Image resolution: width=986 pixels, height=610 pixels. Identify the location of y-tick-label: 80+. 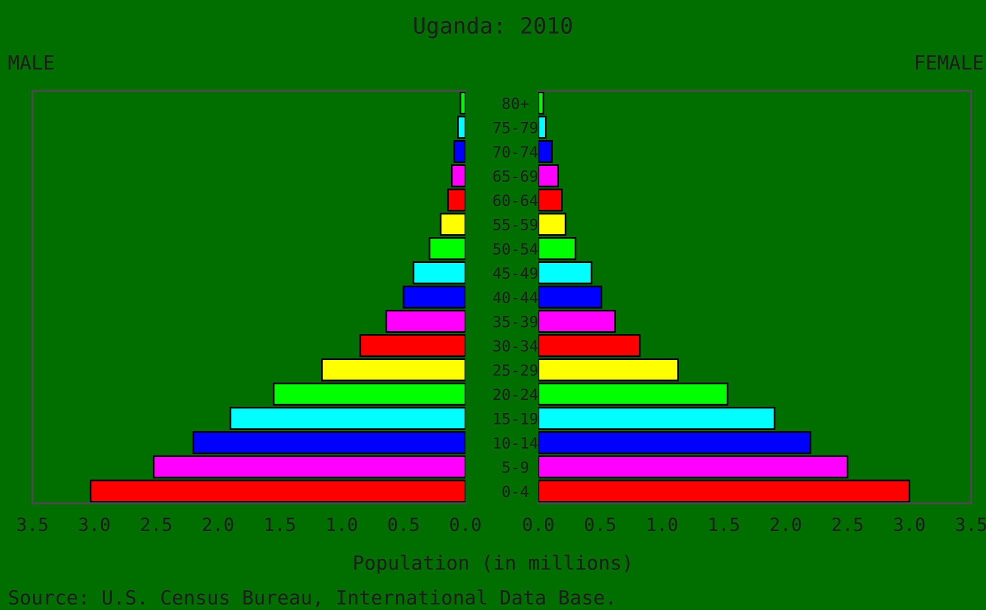
(515, 104).